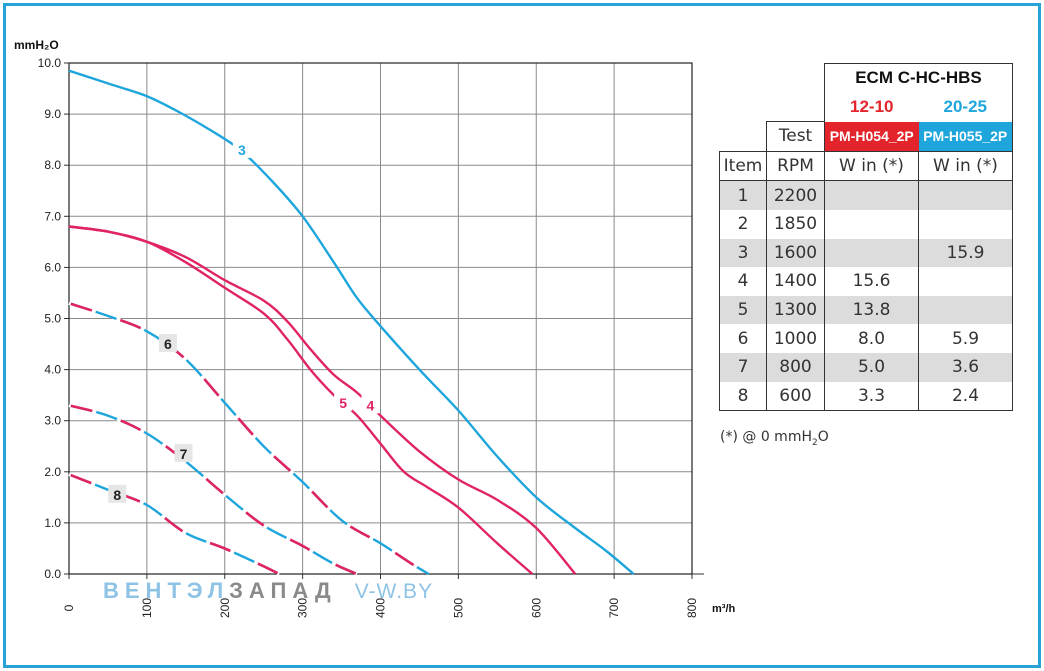  Describe the element at coordinates (458, 608) in the screenshot. I see `x-tick-label: 500` at that location.